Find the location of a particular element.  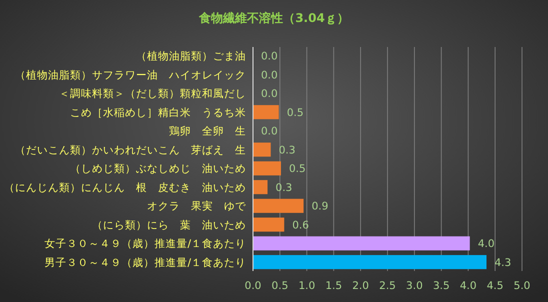

chart-title: 食物繊維不溶性（3.04ｇ） is located at coordinates (273, 18).